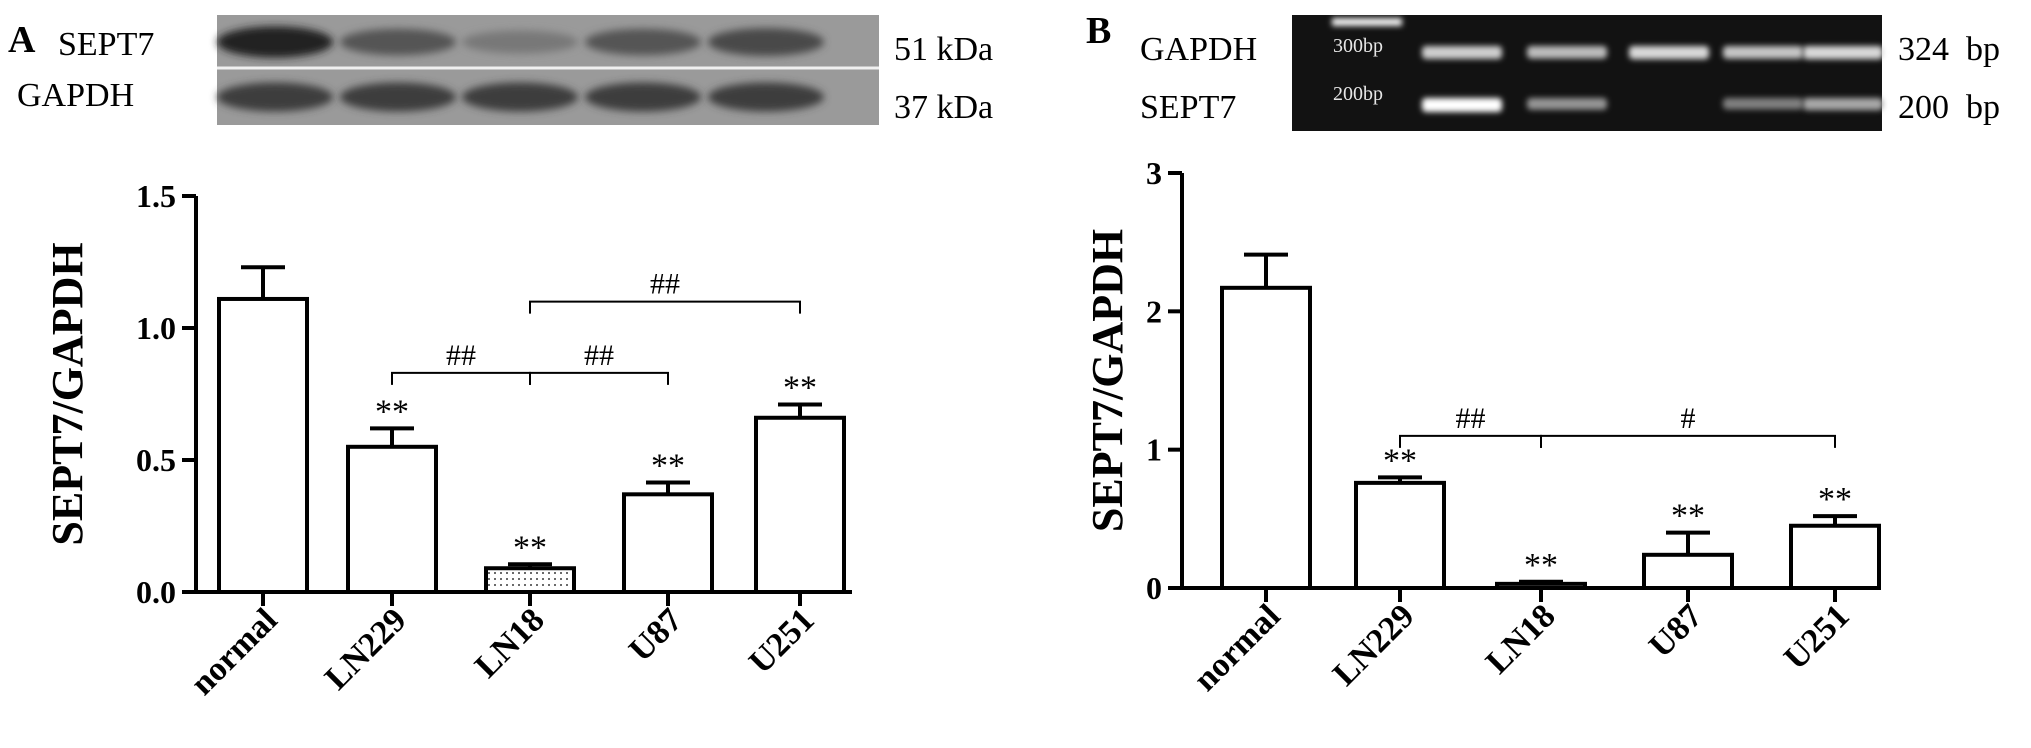 This screenshot has width=2031, height=748. Describe the element at coordinates (1154, 311) in the screenshot. I see `y-tick-label: 2` at that location.